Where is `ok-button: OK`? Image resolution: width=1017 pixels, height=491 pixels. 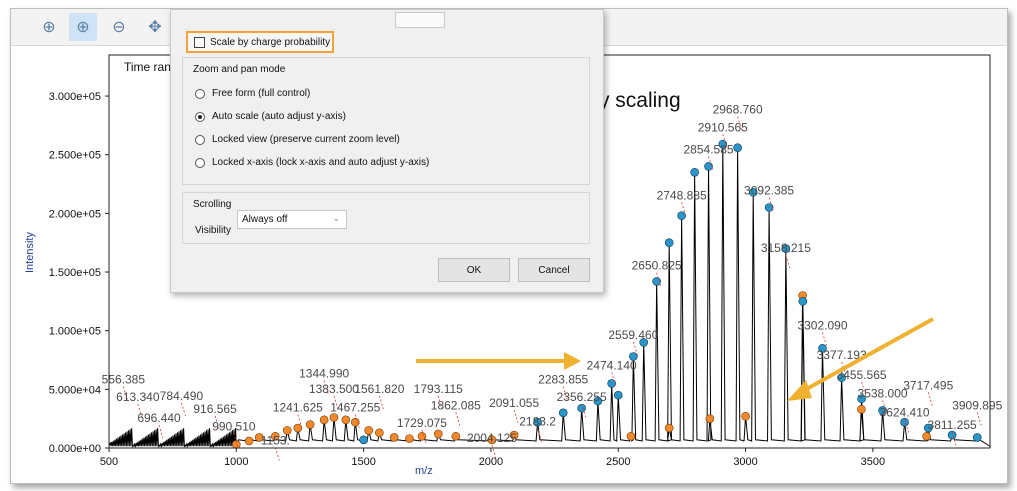
ok-button: OK is located at coordinates (474, 270).